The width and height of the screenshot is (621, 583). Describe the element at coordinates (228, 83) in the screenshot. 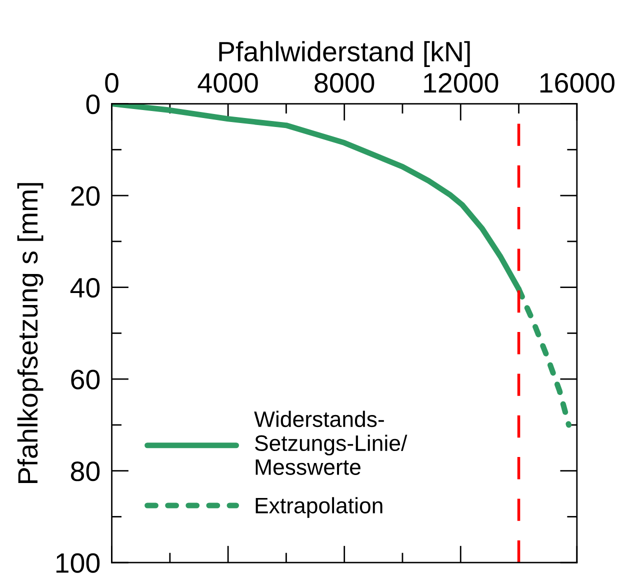

I see `x-tick-label: 4000` at that location.